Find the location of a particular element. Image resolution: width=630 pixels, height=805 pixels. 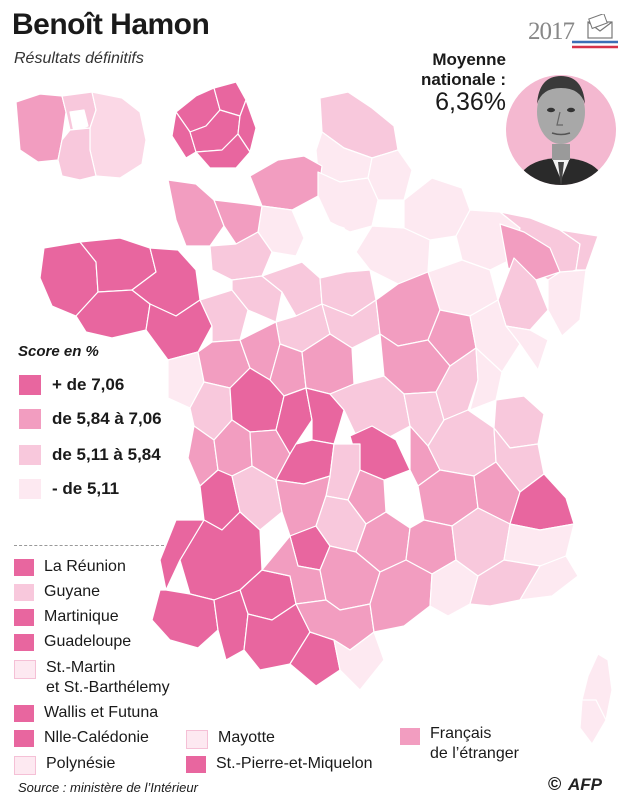

legend-label: de 5,11 à 5,84 is located at coordinates (106, 454).